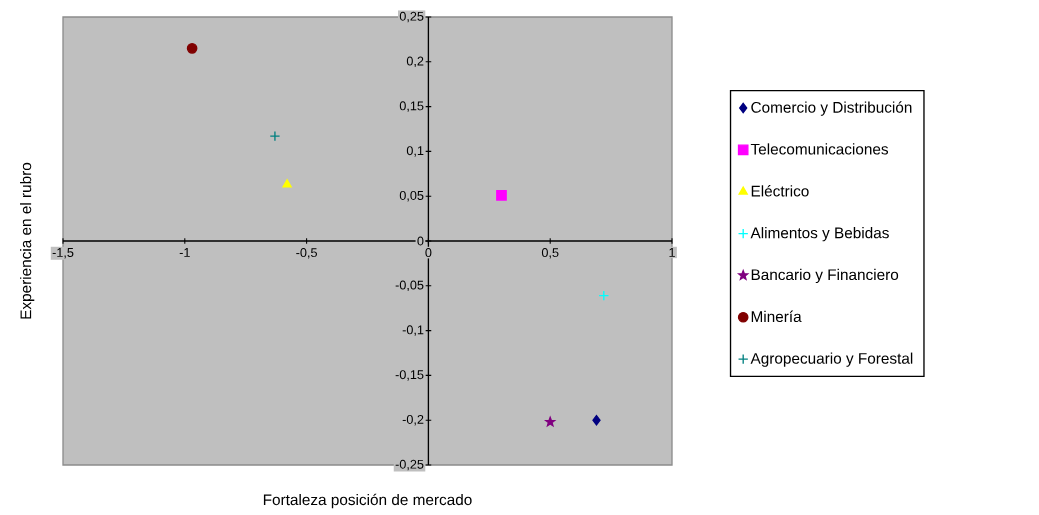 This screenshot has height=515, width=1039. What do you see at coordinates (409, 375) in the screenshot?
I see `y-tick-label: -0,15` at bounding box center [409, 375].